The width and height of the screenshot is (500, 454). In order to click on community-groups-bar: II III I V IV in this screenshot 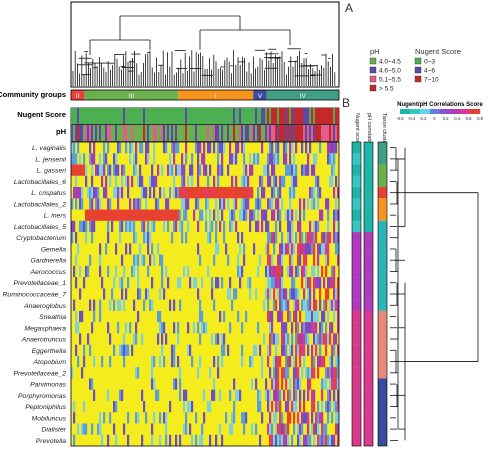, I will do `click(205, 95)`.